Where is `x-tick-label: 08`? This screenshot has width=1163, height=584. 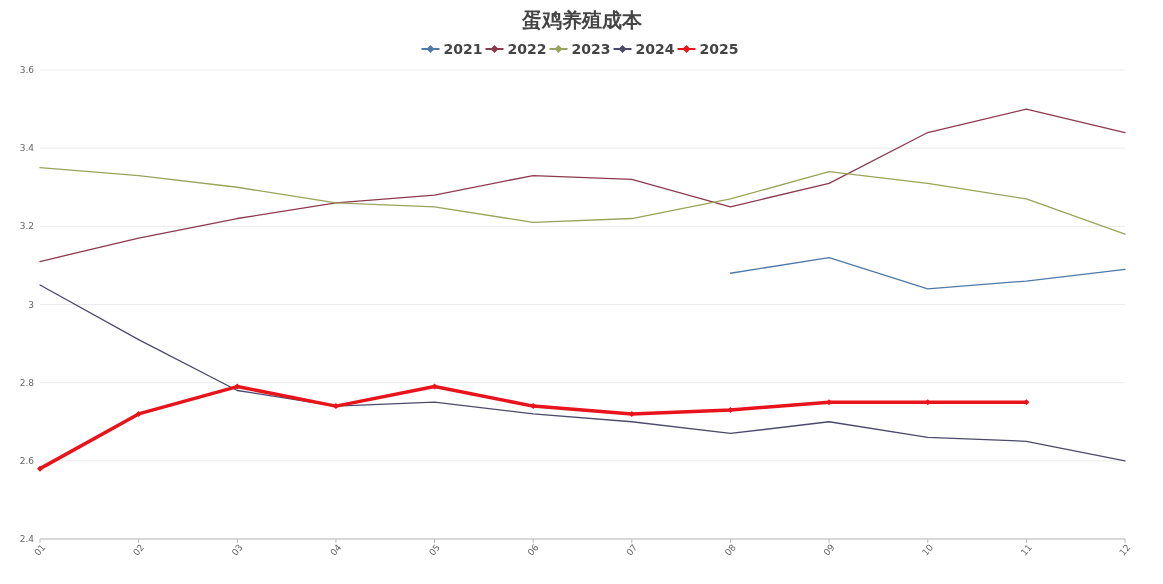
x-tick-label: 08 is located at coordinates (730, 550).